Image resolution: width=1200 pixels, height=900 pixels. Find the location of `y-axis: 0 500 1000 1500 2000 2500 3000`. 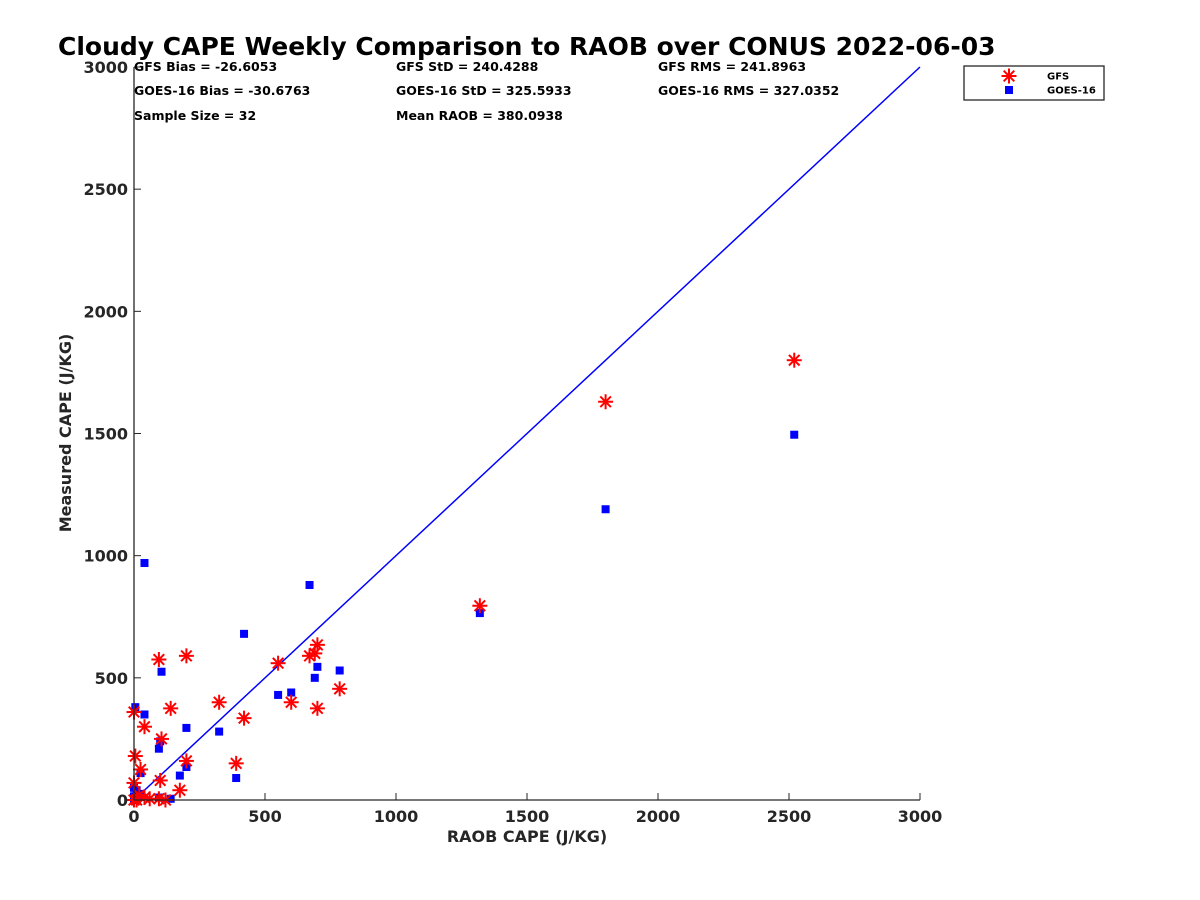

y-axis: 0 500 1000 1500 2000 2500 3000 is located at coordinates (112, 434).